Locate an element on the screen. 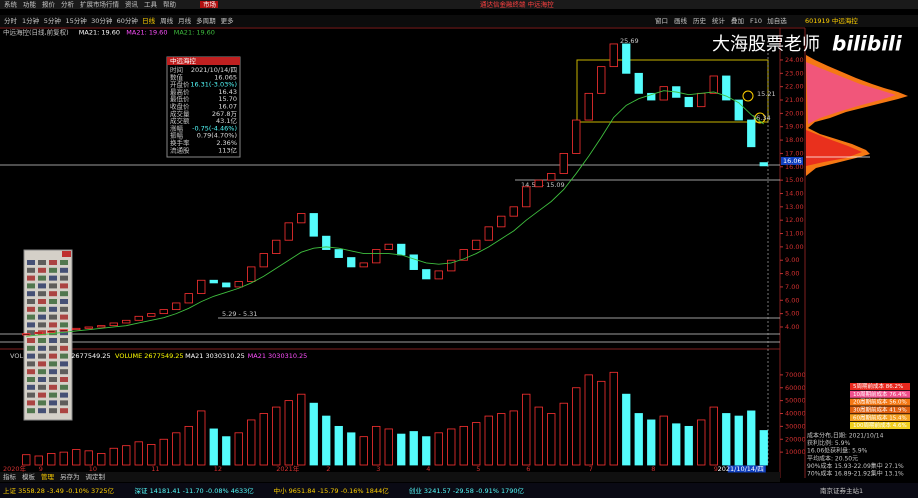 Image resolution: width=918 pixels, height=498 pixels. tool-button: F10 is located at coordinates (756, 21).